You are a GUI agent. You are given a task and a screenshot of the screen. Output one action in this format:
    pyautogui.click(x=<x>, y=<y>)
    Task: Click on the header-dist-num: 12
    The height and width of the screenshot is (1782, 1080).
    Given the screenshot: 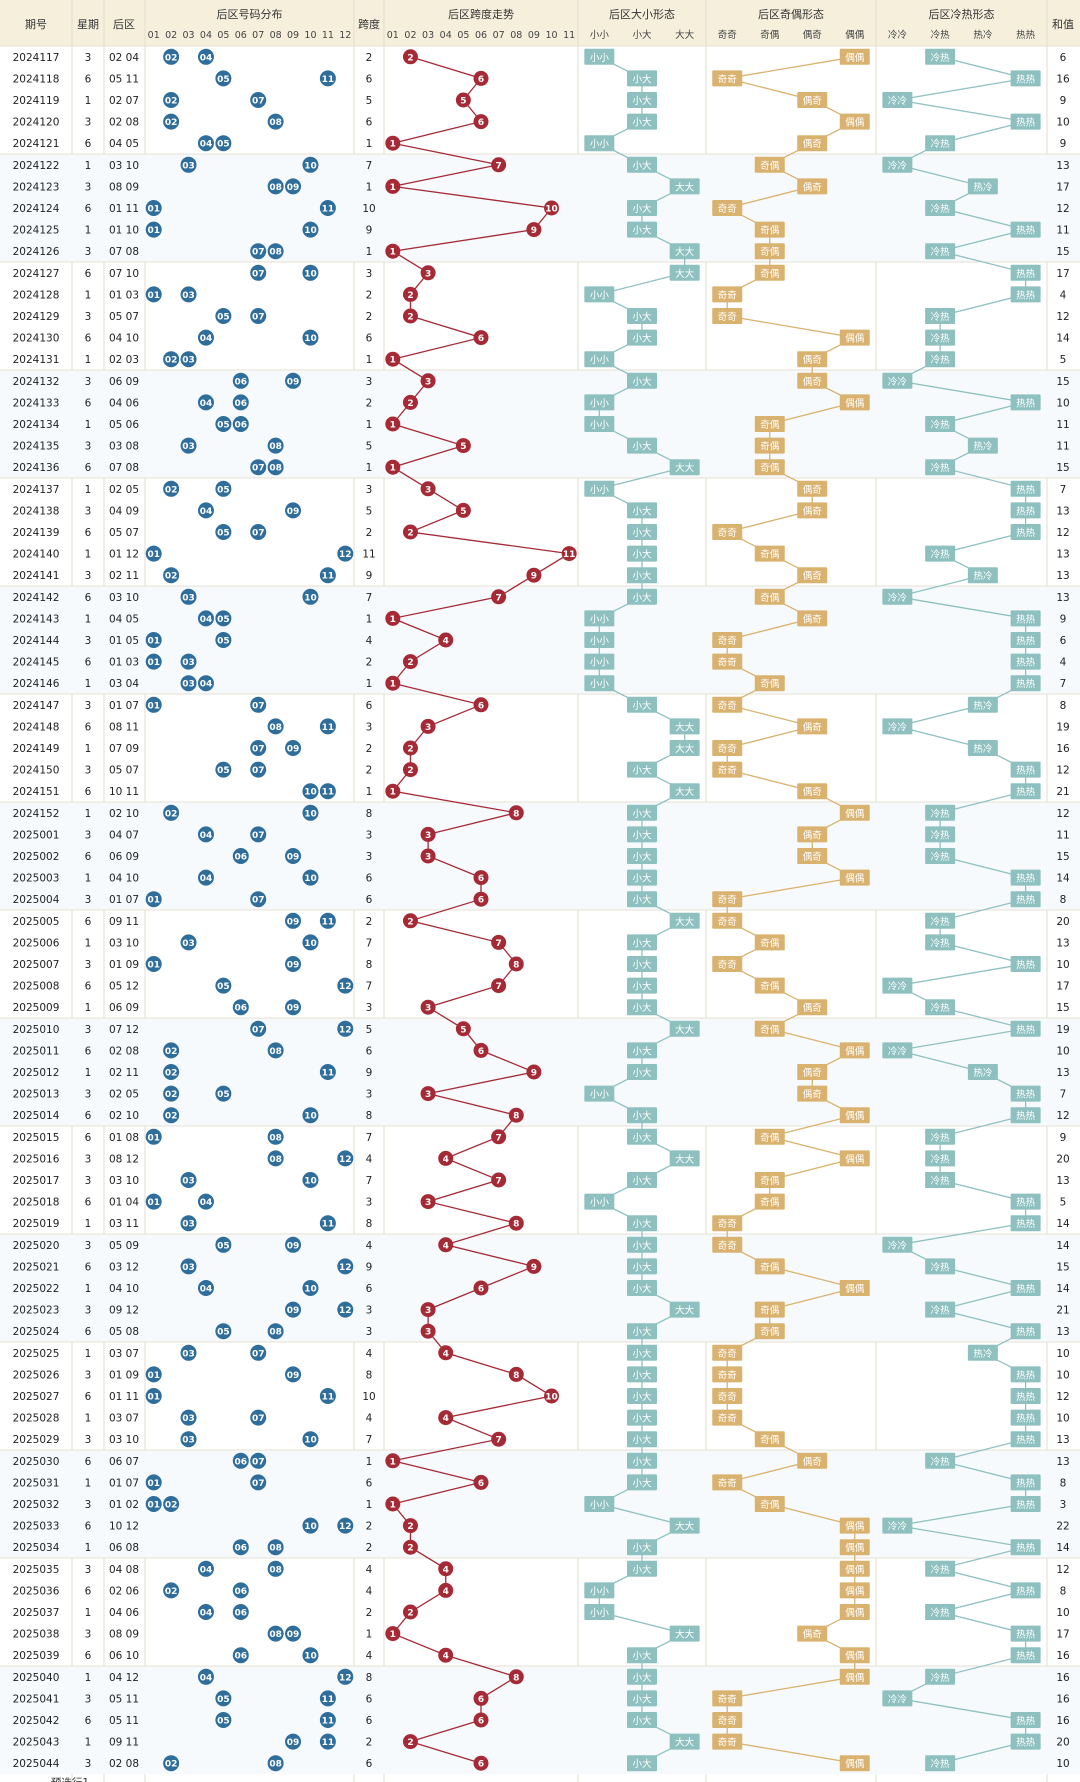 What is the action you would take?
    pyautogui.click(x=345, y=35)
    